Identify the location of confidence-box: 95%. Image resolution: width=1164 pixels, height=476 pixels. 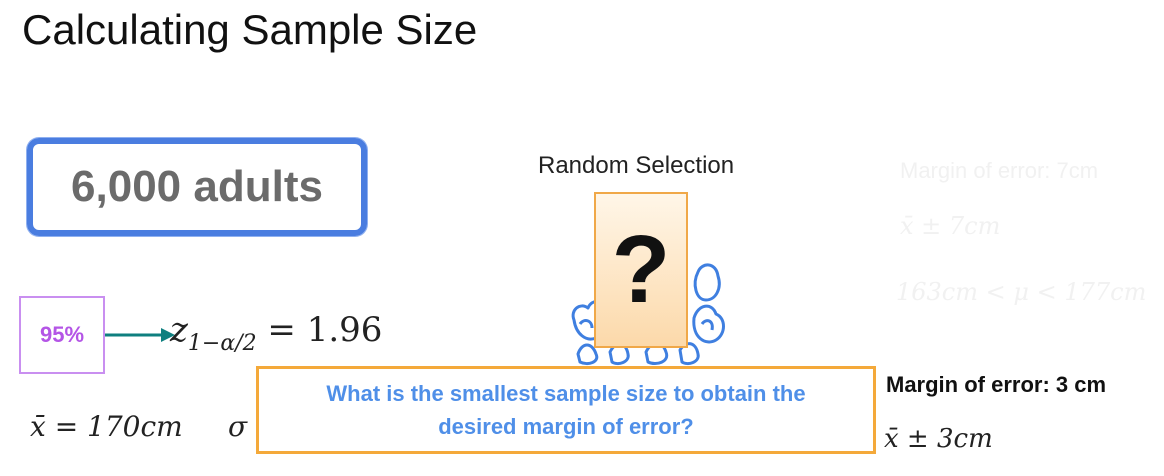
(62, 335).